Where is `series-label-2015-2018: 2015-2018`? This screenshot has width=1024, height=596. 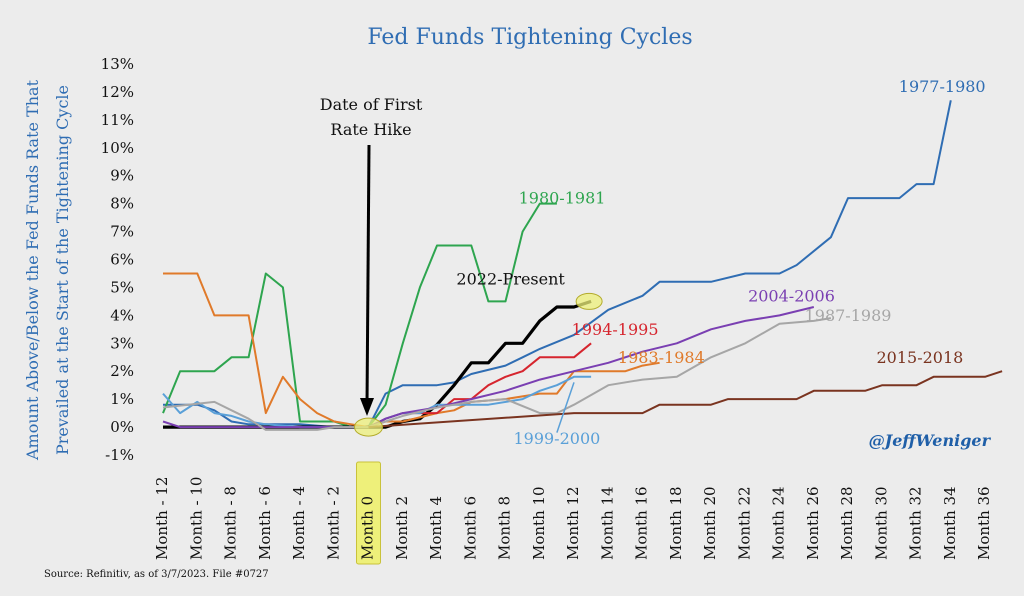
series-label-2015-2018: 2015-2018 is located at coordinates (920, 357).